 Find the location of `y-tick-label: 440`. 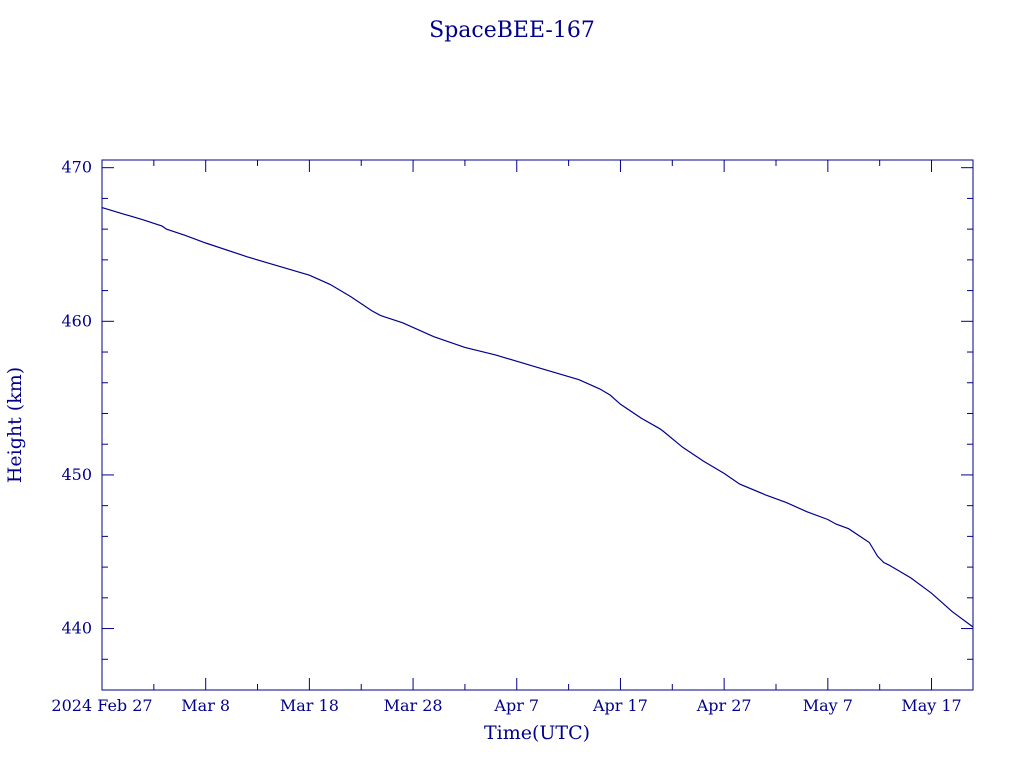

y-tick-label: 440 is located at coordinates (76, 628).